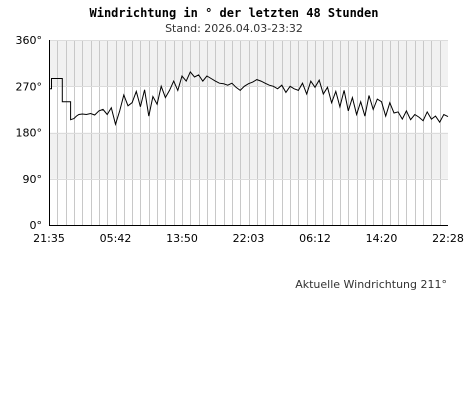 The image size is (468, 415). I want to click on x-tick-label: 22:03, so click(249, 238).